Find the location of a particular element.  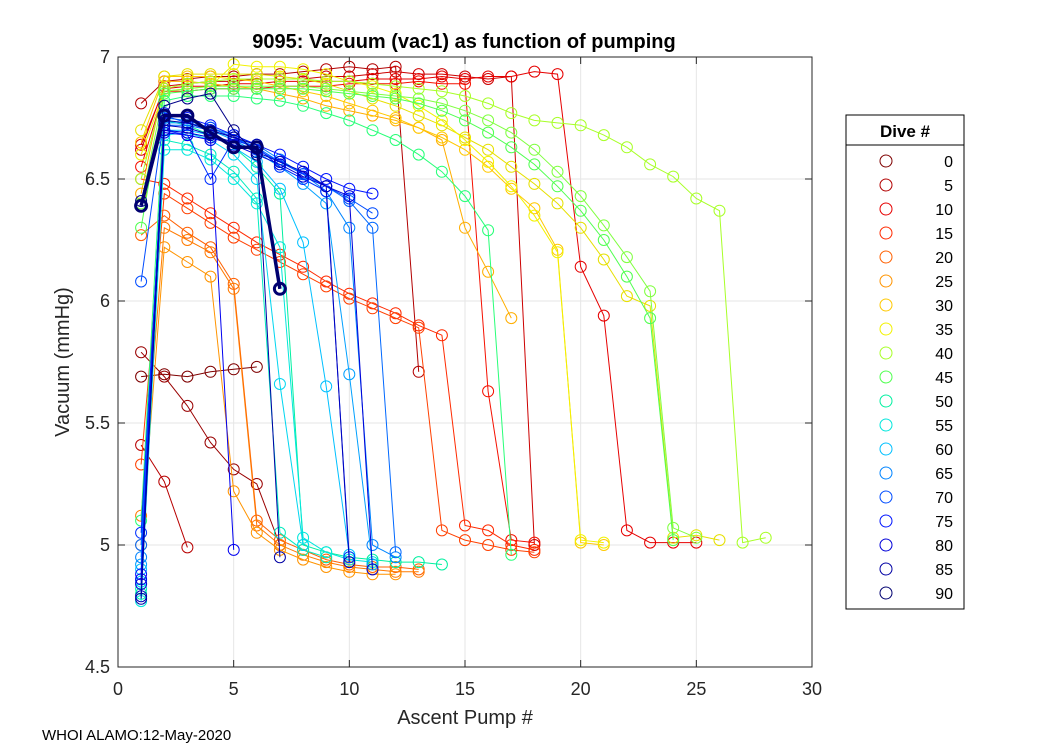

legend-label: 80 is located at coordinates (944, 546).